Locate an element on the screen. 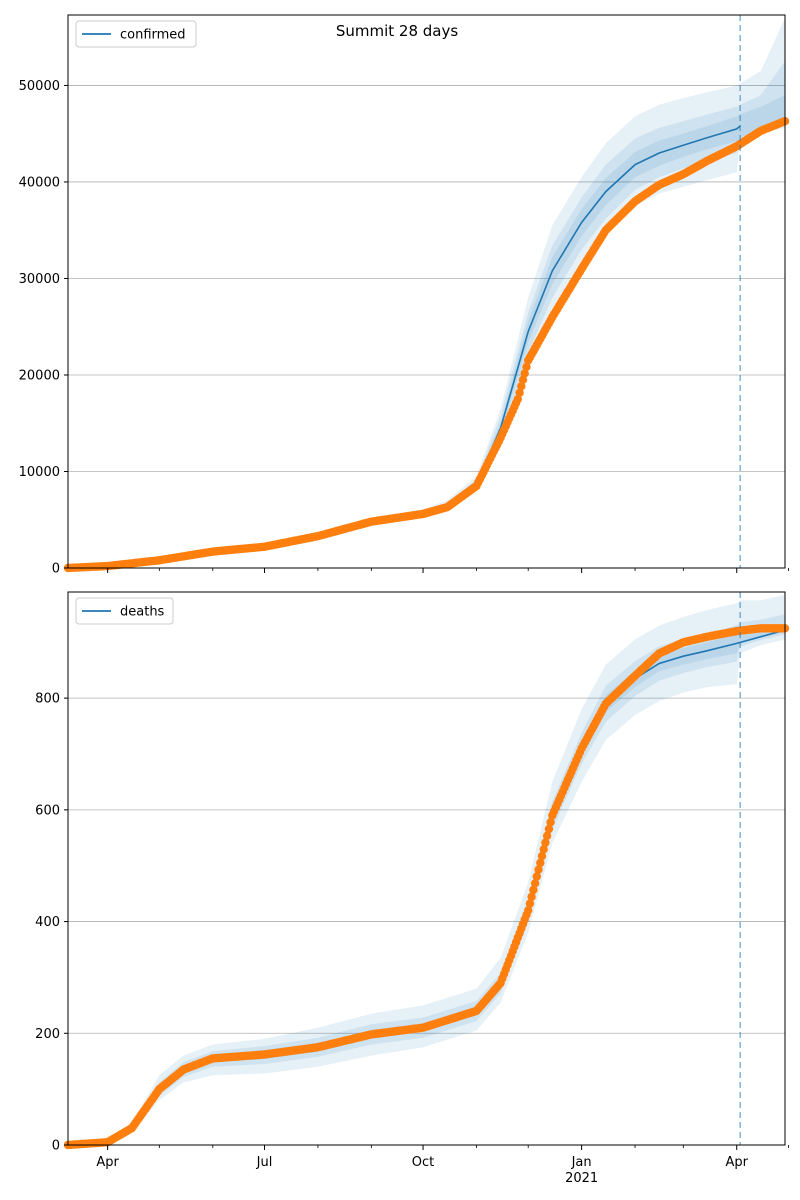 Image resolution: width=800 pixels, height=1200 pixels. legend-label: confirmed is located at coordinates (153, 35).